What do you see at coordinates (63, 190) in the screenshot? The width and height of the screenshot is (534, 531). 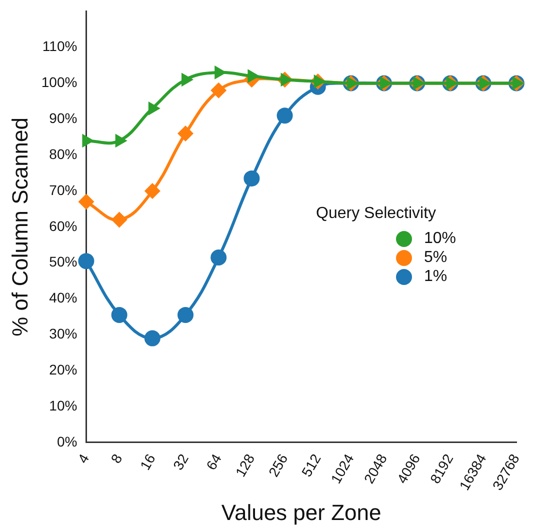 I see `y-tick-label: 70%` at bounding box center [63, 190].